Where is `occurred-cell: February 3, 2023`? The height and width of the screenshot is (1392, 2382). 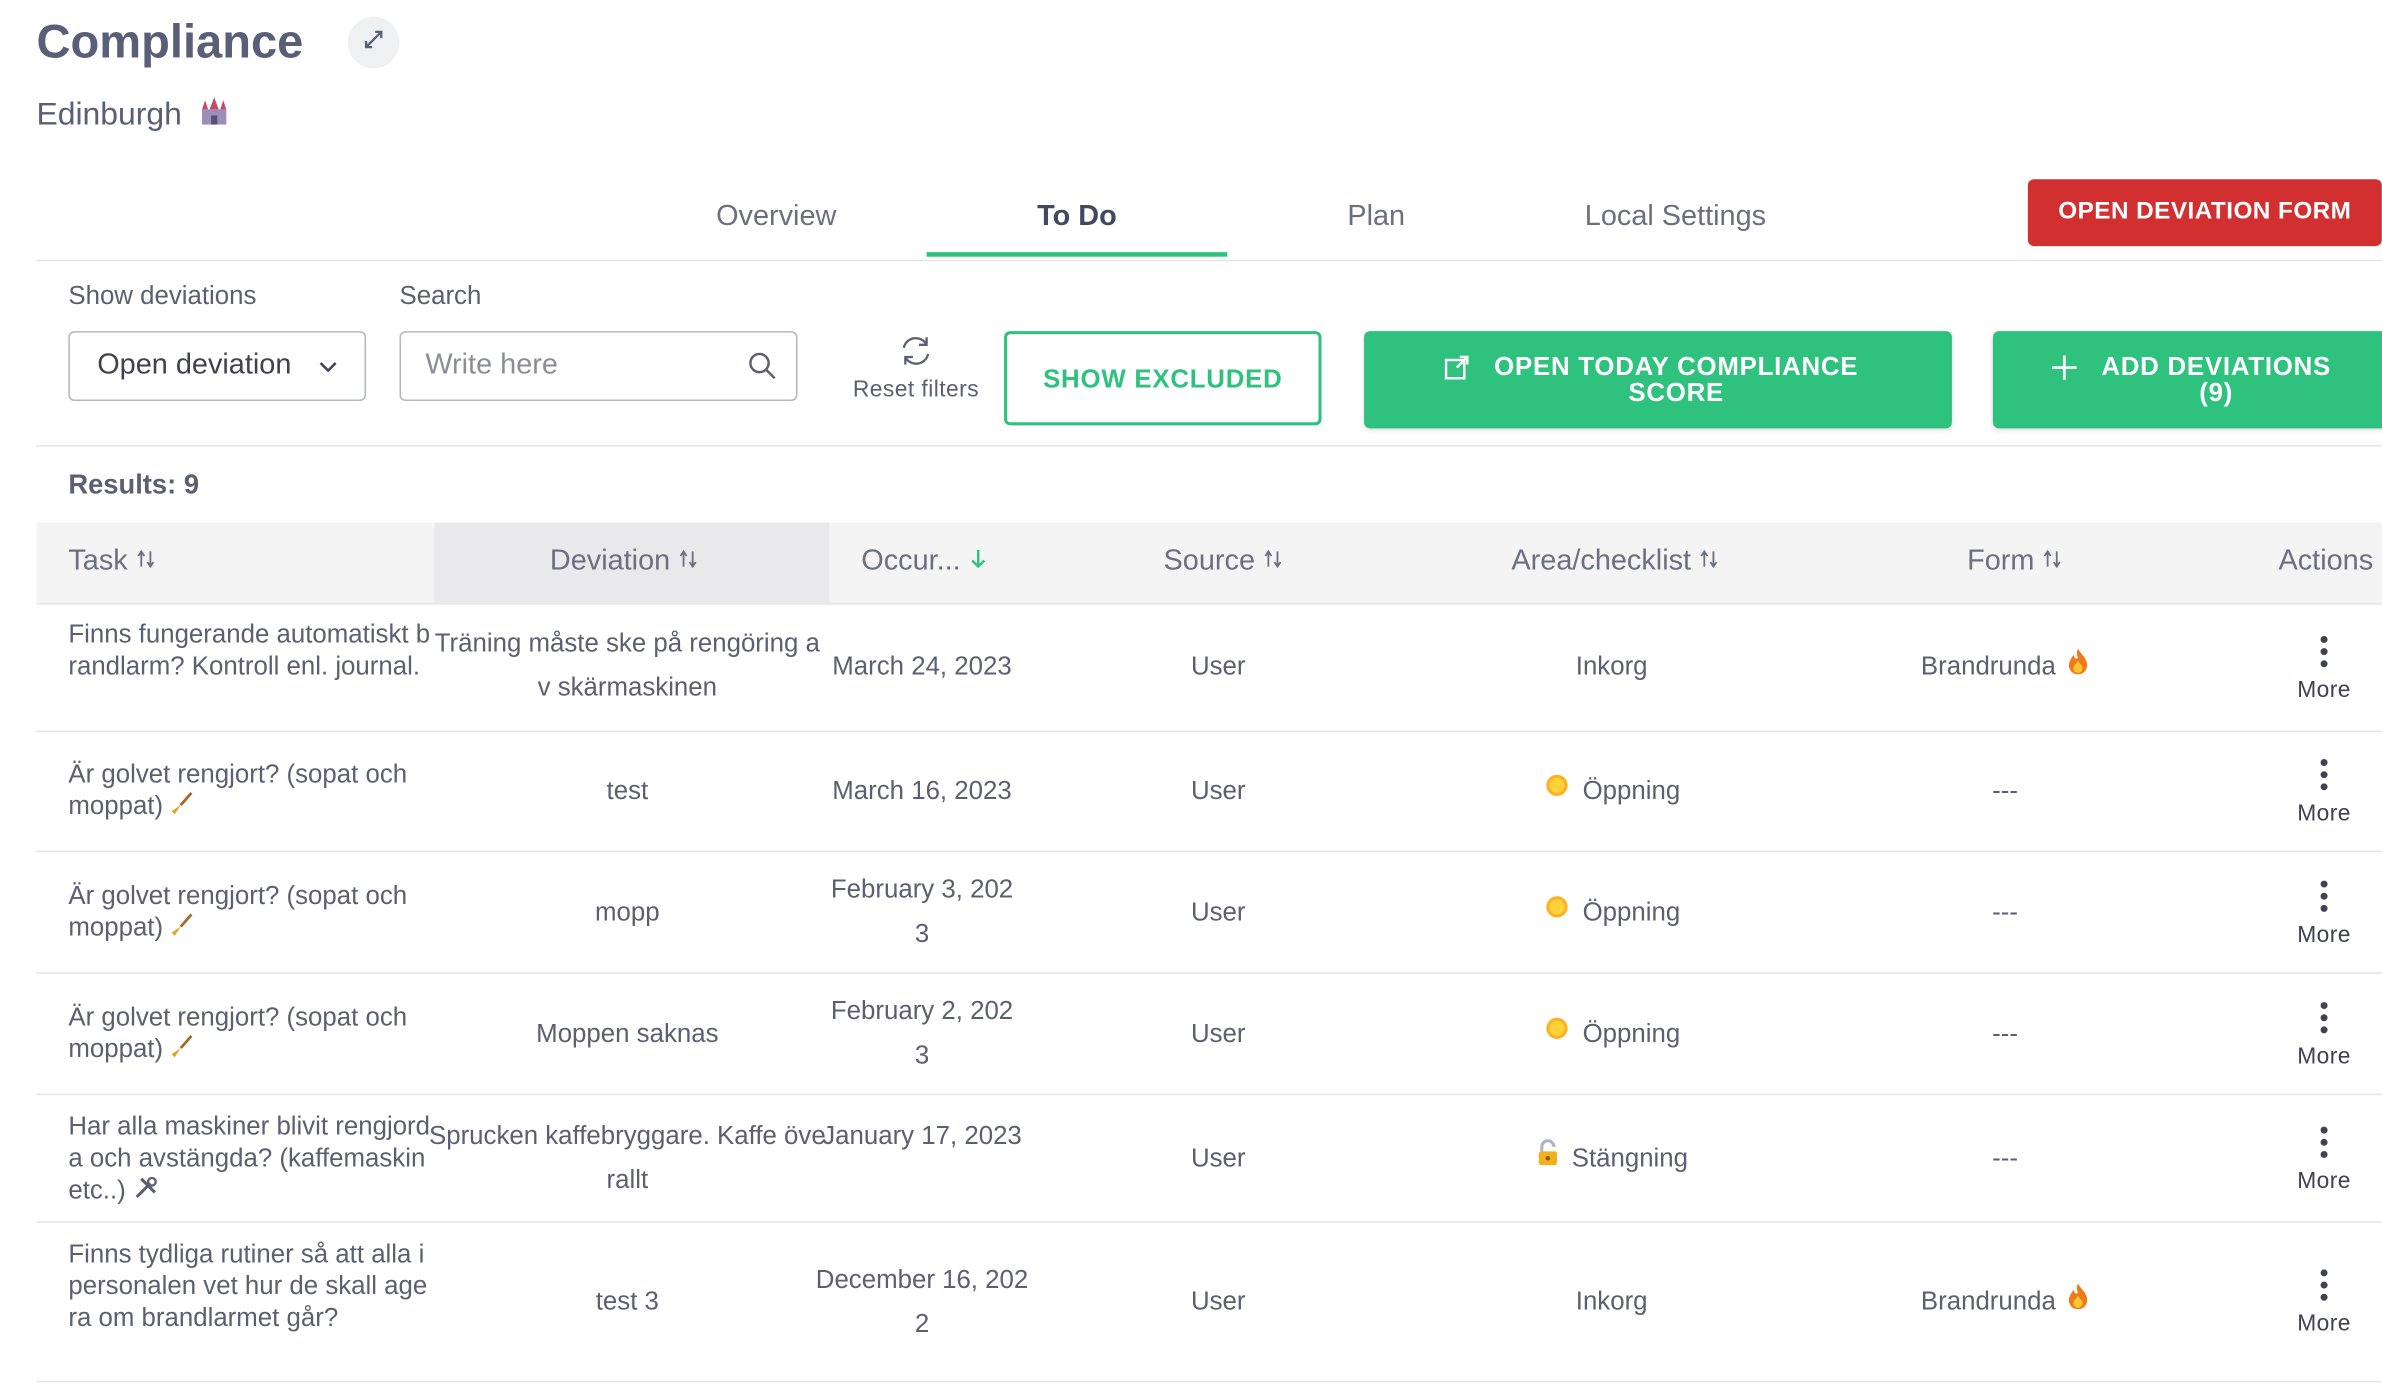
occurred-cell: February 3, 2023 is located at coordinates (922, 911).